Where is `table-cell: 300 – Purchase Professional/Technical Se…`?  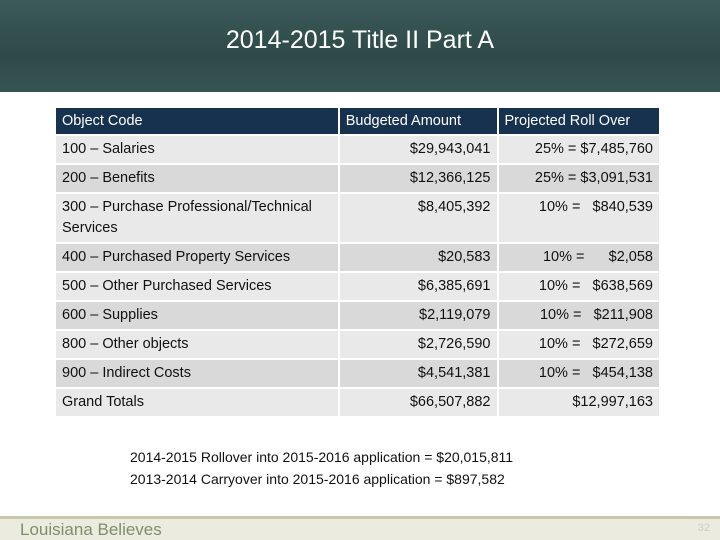 table-cell: 300 – Purchase Professional/Technical Se… is located at coordinates (197, 218).